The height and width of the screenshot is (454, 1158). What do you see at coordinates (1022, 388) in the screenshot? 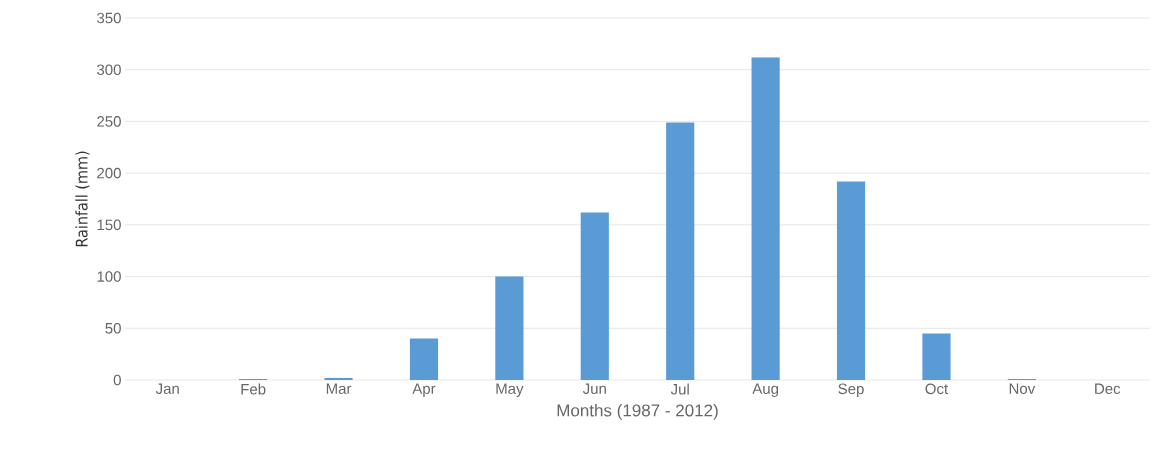
I see `x-tick-label: Nov` at bounding box center [1022, 388].